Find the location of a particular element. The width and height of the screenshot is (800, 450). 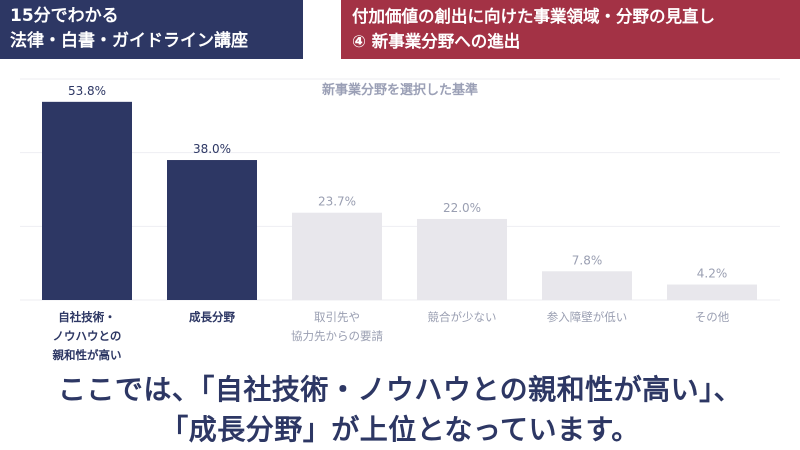

course-title: 法律・白書・ガイドライン講座 is located at coordinates (129, 41).